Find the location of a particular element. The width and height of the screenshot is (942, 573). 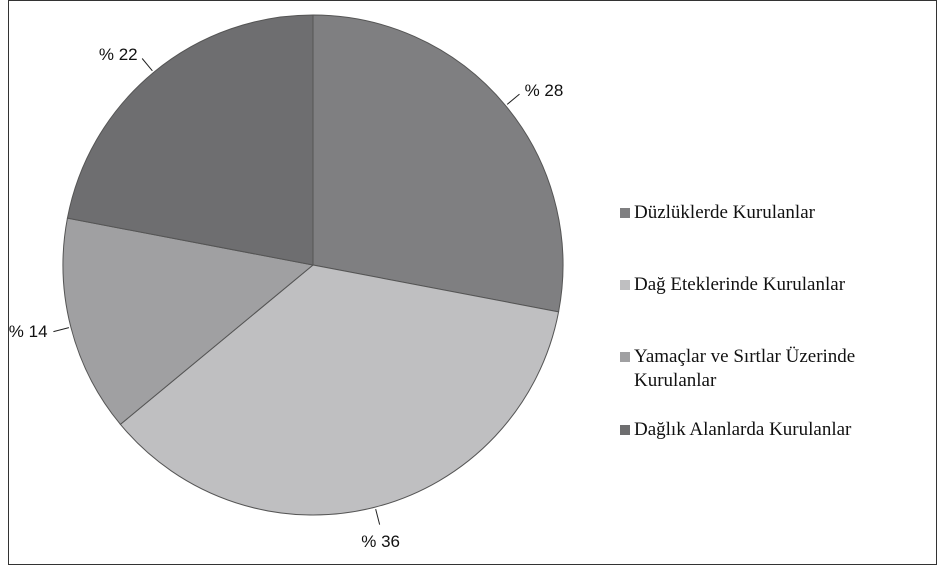

legend-label: Düzlüklerde Kurulanlar is located at coordinates (724, 212).